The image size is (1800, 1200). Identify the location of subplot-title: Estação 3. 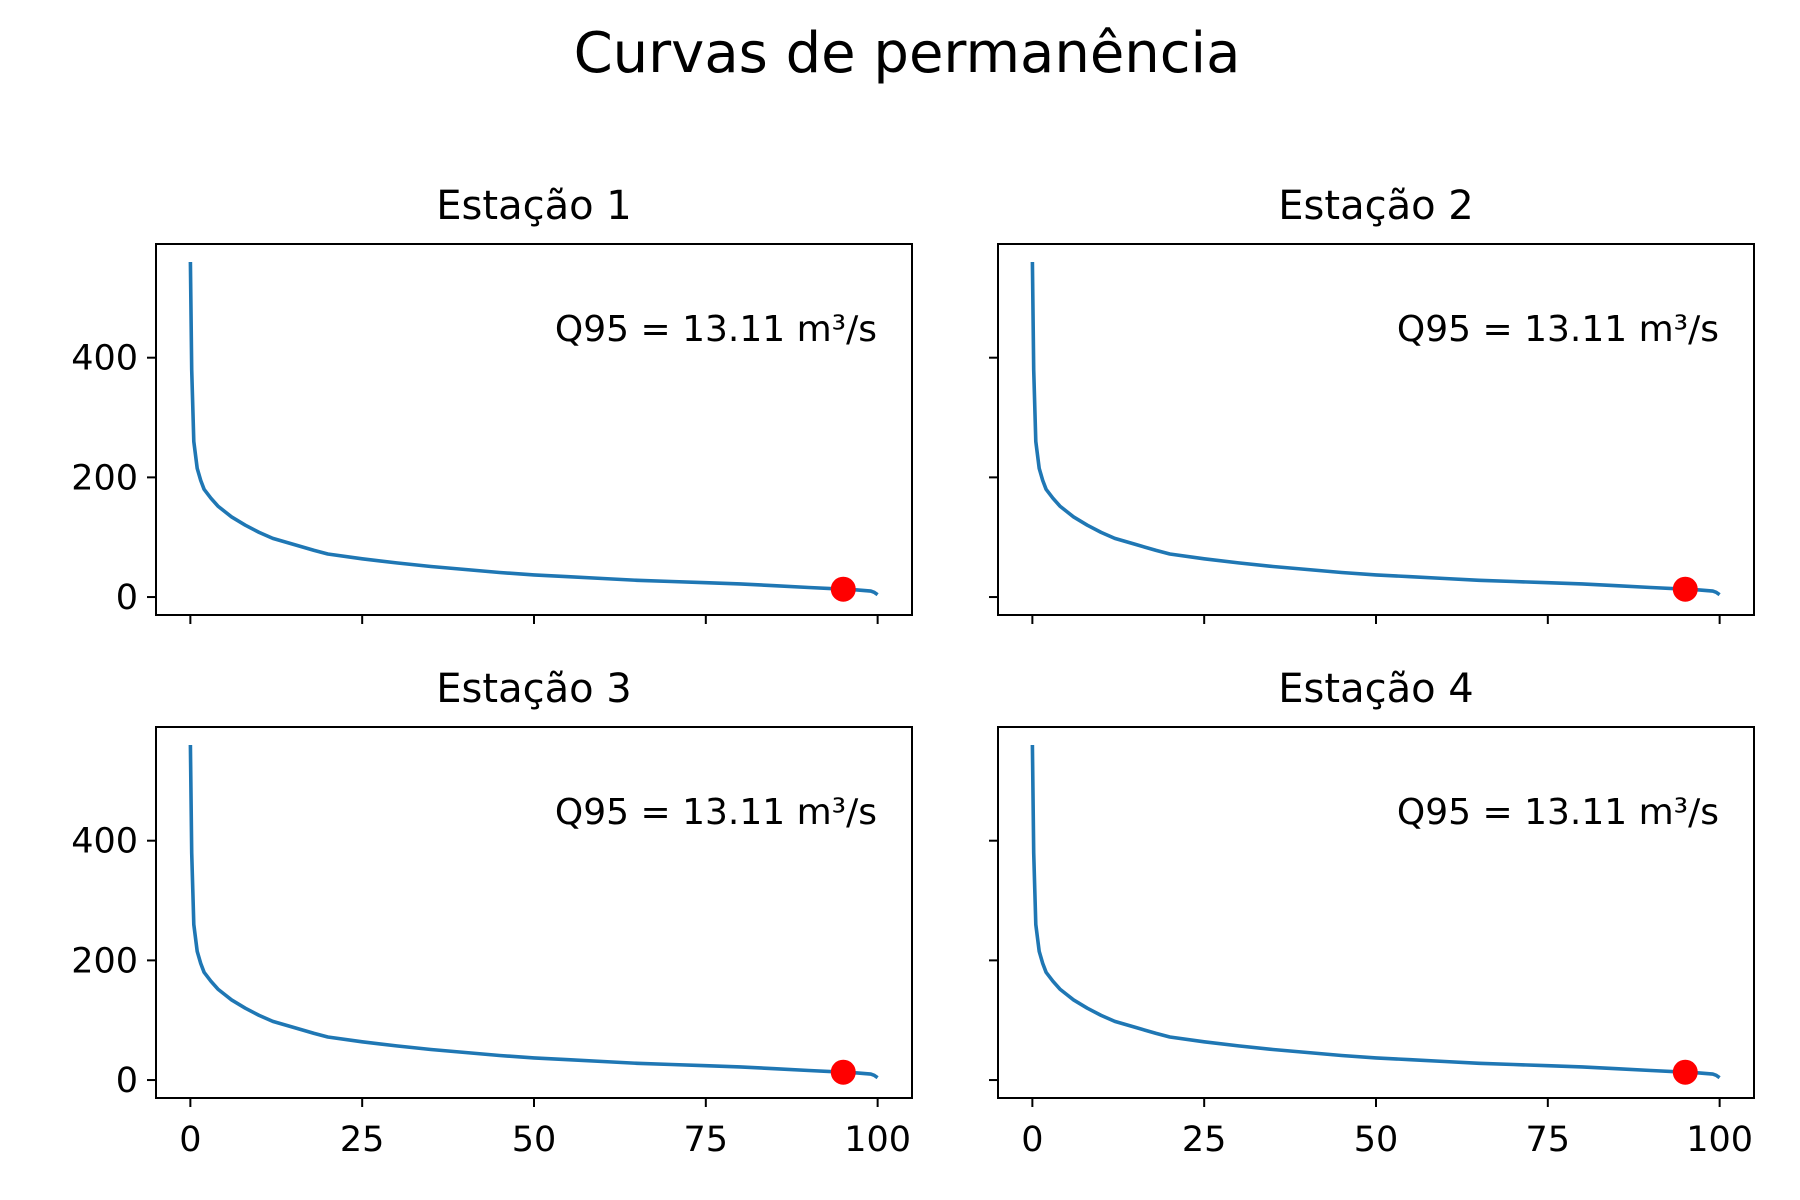
(533, 689).